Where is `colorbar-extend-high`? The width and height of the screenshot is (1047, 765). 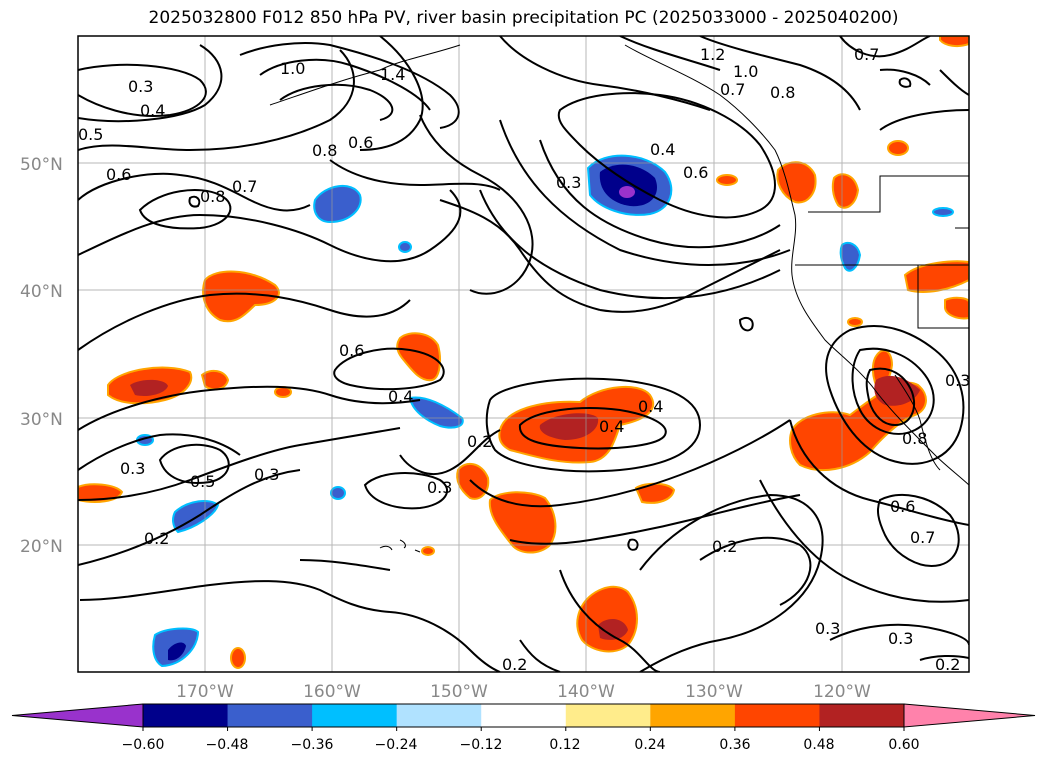
colorbar-extend-high is located at coordinates (969, 715).